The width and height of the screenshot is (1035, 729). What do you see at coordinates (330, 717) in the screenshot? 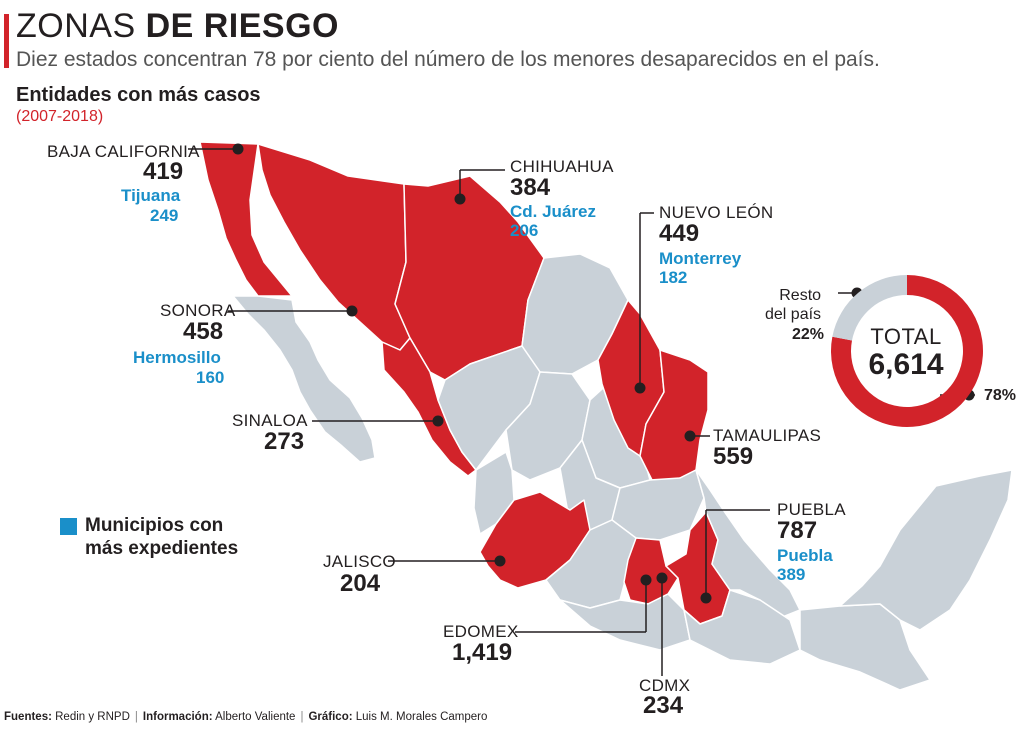
I see `footer-graphic-label: Gráfico:` at bounding box center [330, 717].